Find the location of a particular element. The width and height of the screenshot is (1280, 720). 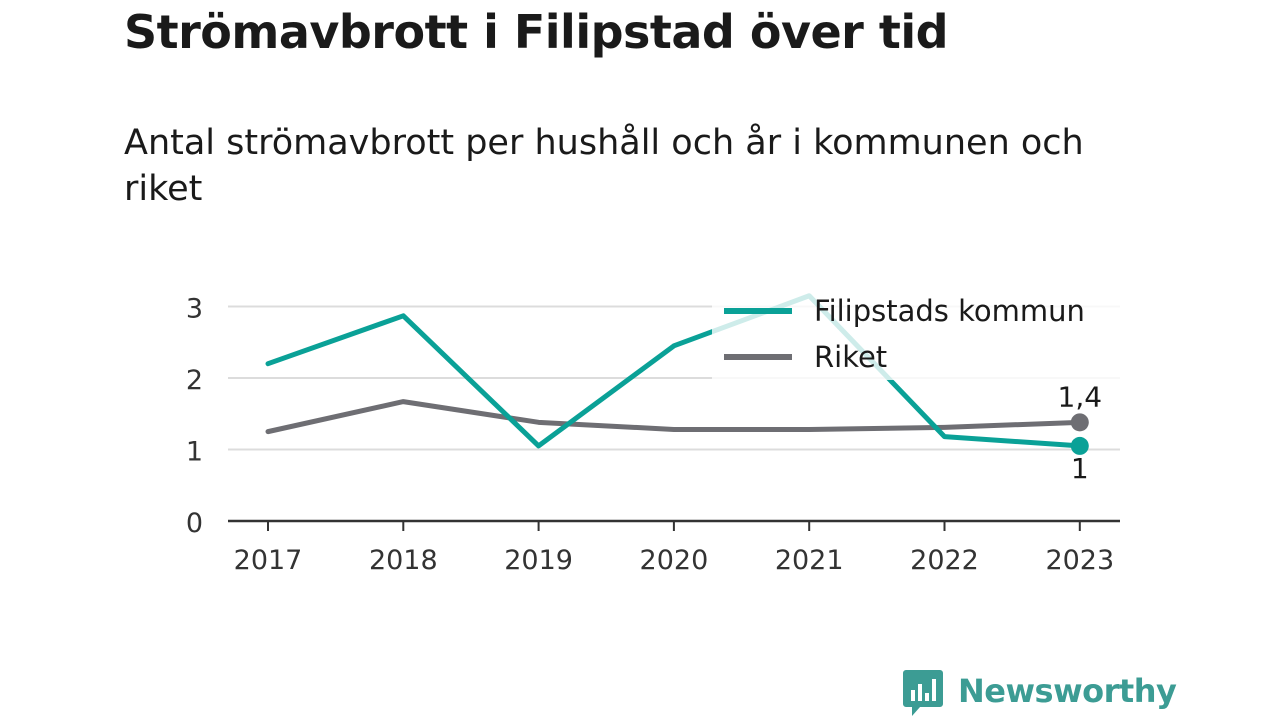

series-line-filipstad is located at coordinates (674, 371).